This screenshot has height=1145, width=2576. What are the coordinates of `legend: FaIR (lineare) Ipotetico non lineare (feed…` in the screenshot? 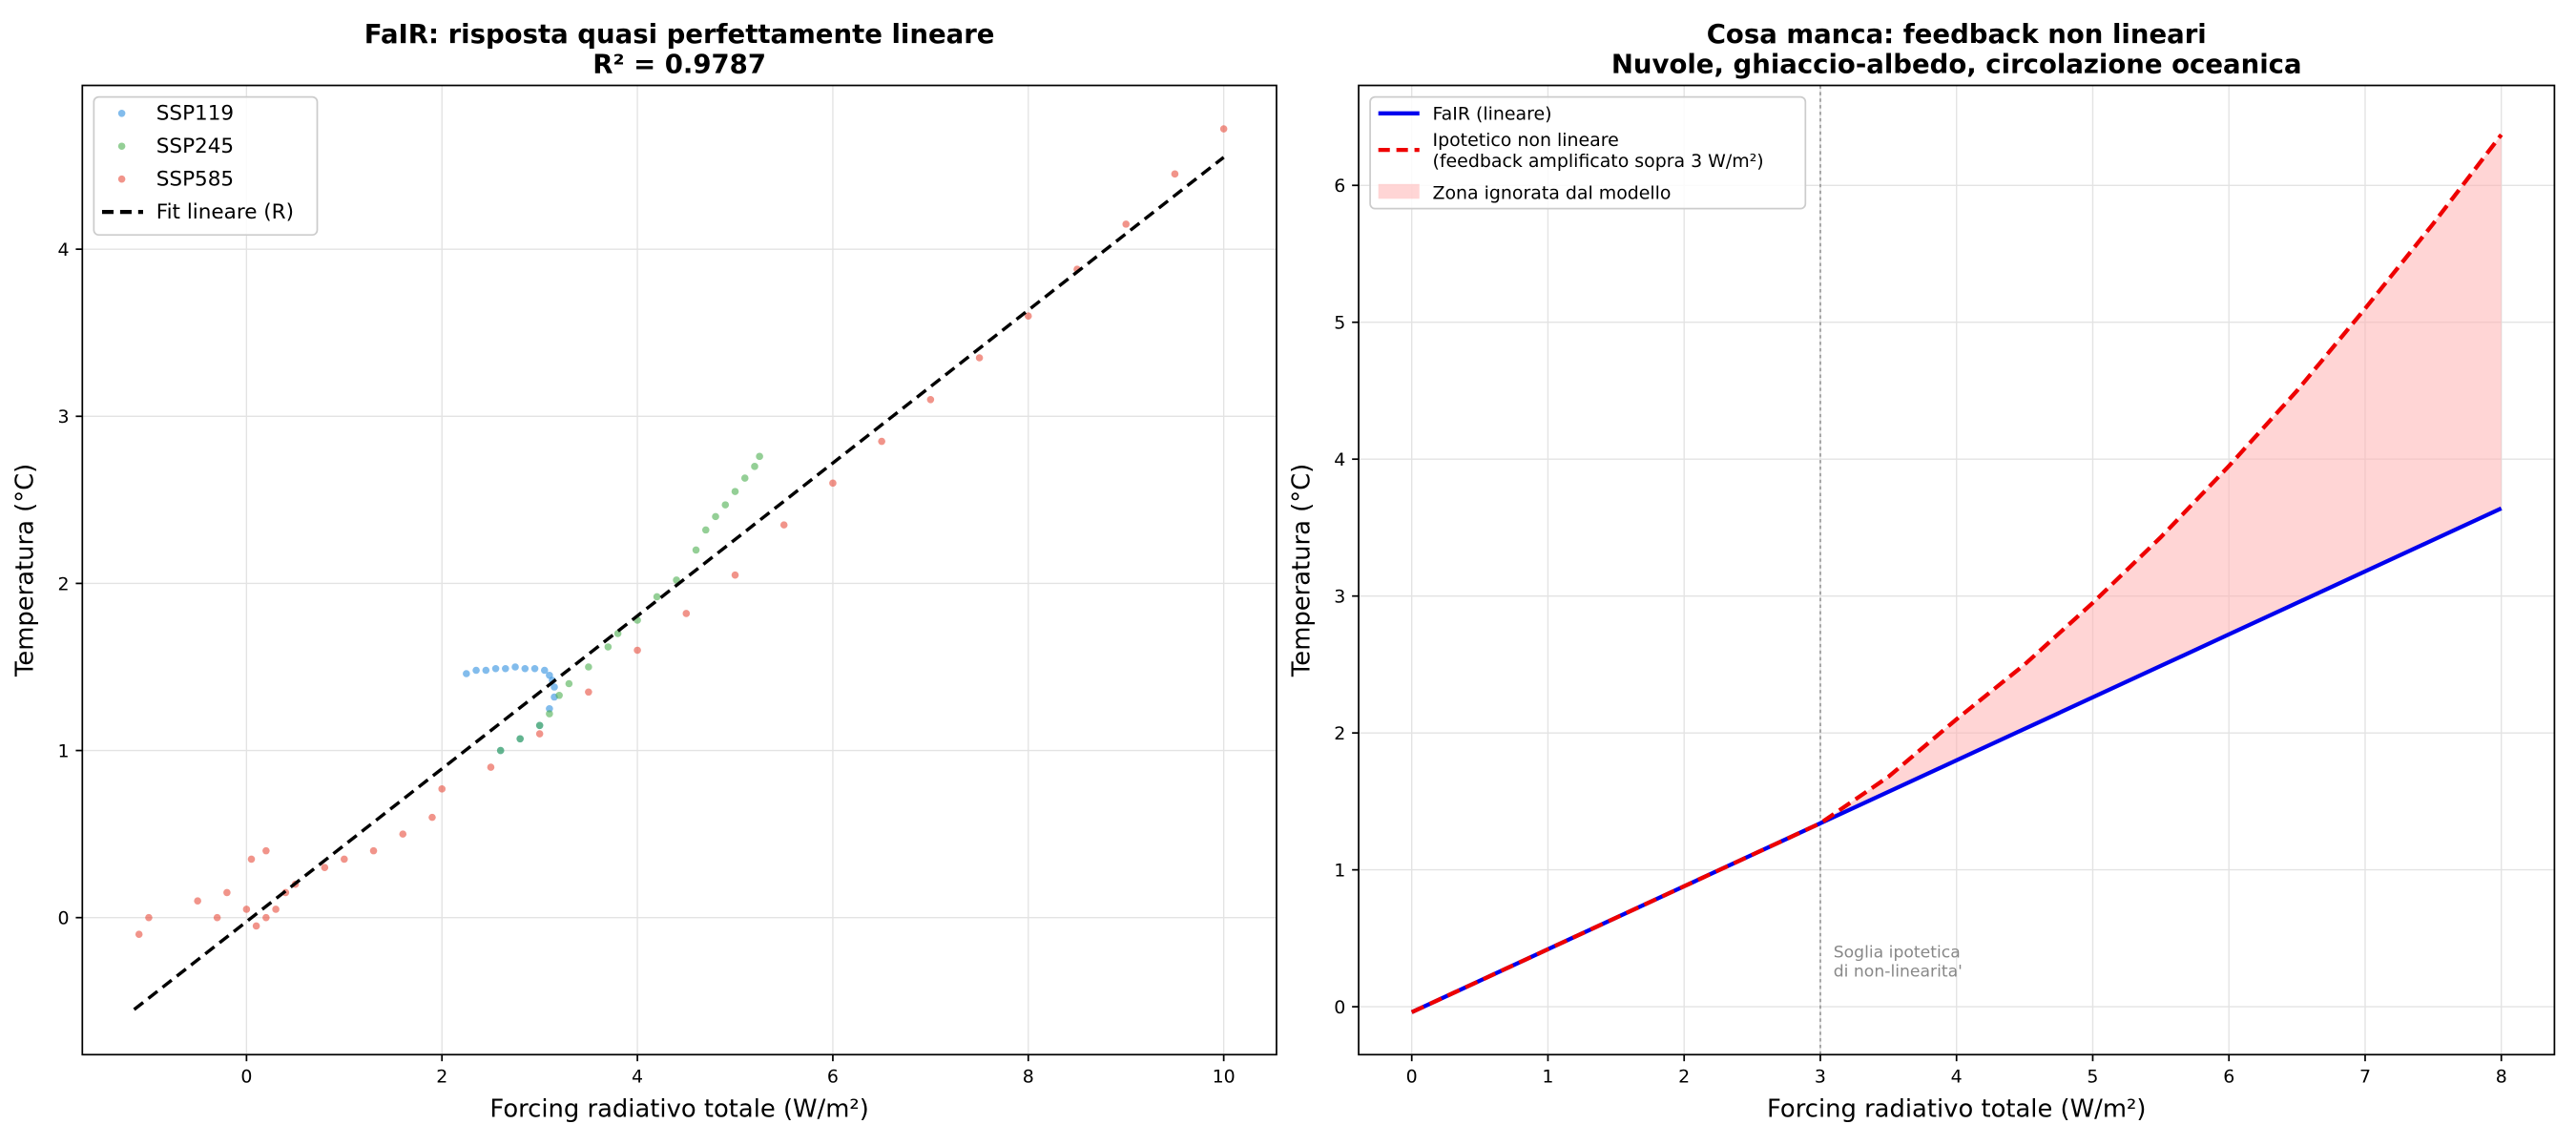 It's located at (1588, 152).